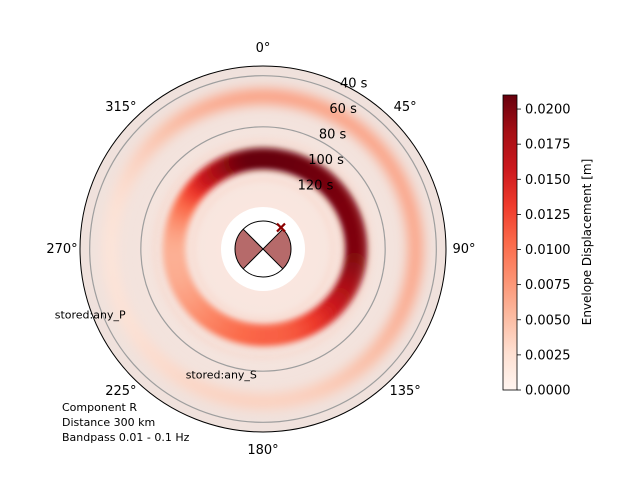 Image resolution: width=640 pixels, height=480 pixels. What do you see at coordinates (90, 315) in the screenshot?
I see `phase-curve-label: stored:any_P` at bounding box center [90, 315].